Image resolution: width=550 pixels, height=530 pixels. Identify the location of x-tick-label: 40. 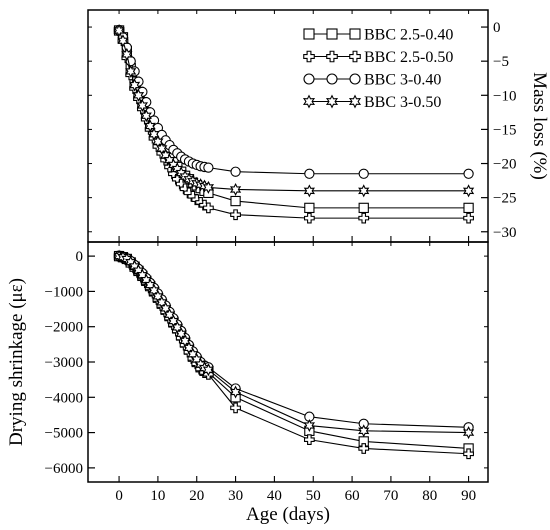
(274, 496).